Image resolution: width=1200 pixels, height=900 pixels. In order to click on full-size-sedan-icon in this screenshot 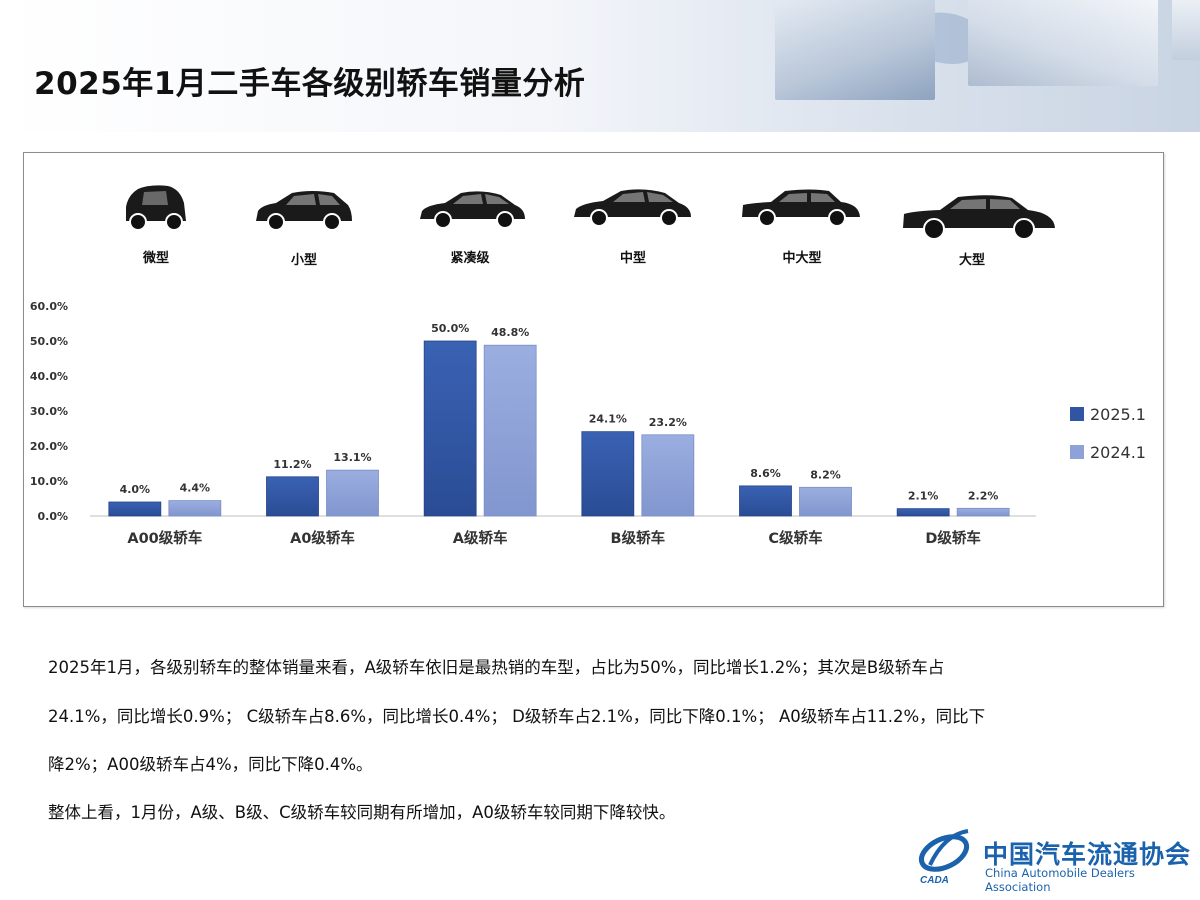, I will do `click(979, 217)`.